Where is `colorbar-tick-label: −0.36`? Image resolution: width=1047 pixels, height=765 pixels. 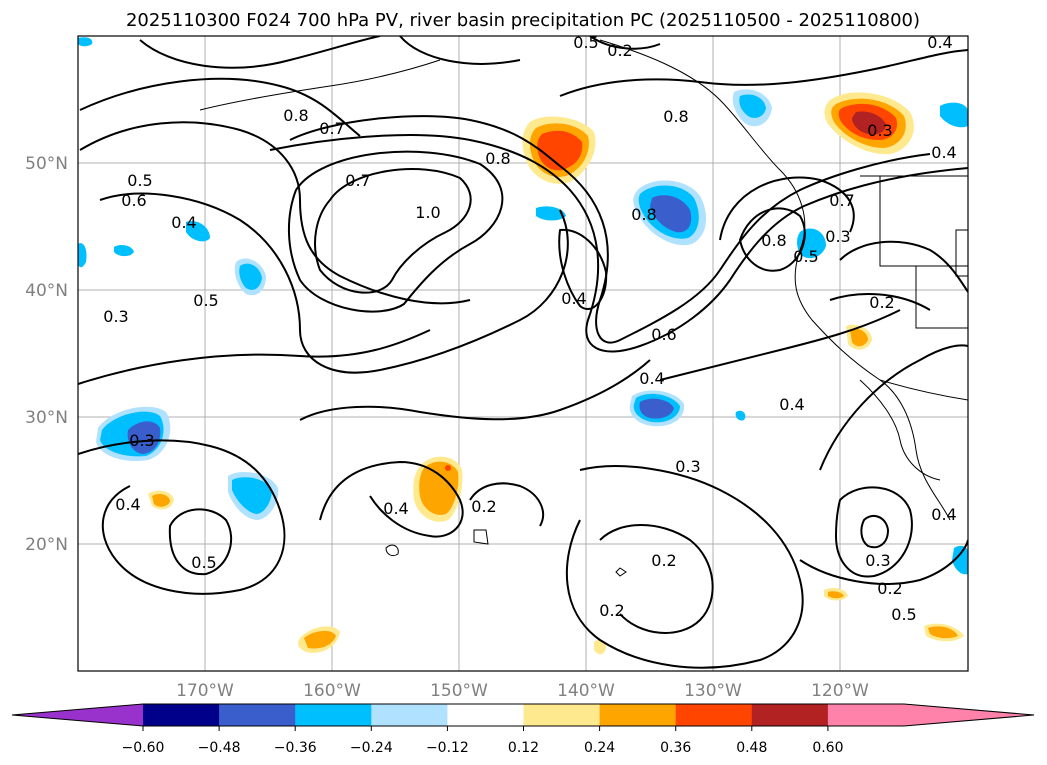 colorbar-tick-label: −0.36 is located at coordinates (295, 748).